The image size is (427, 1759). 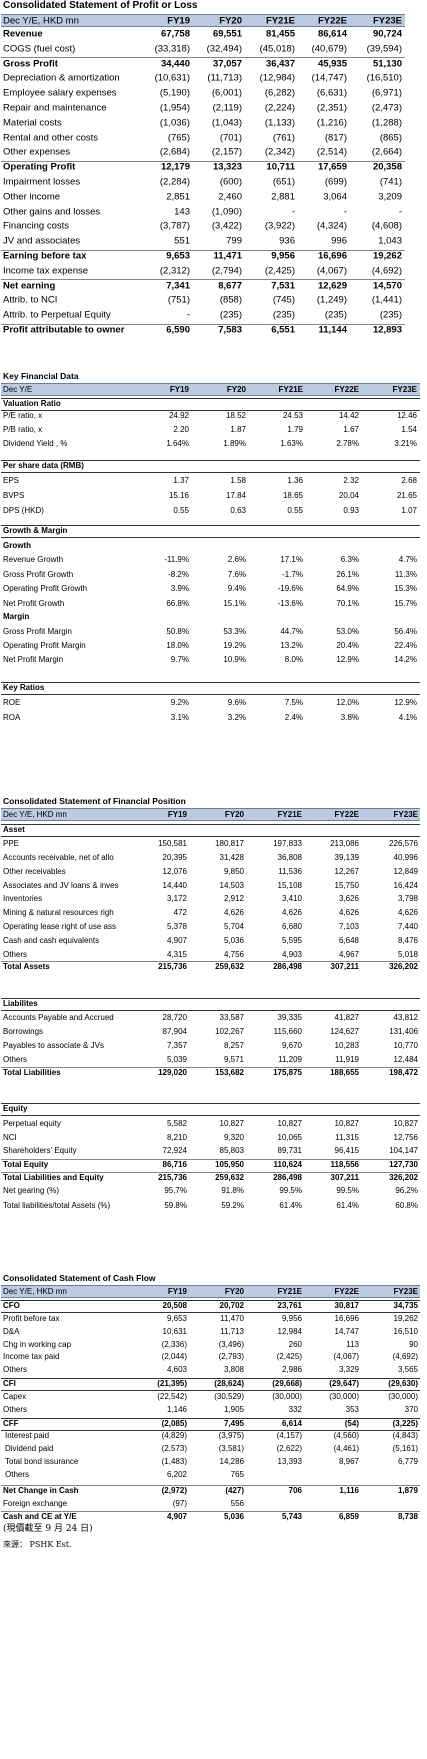 I want to click on row-value: 89,731, so click(x=289, y=1150).